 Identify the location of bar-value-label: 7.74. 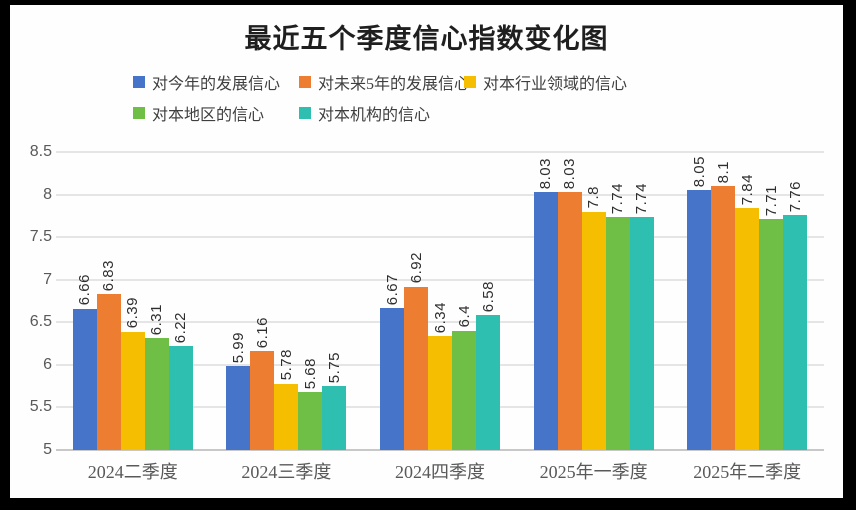
(642, 186).